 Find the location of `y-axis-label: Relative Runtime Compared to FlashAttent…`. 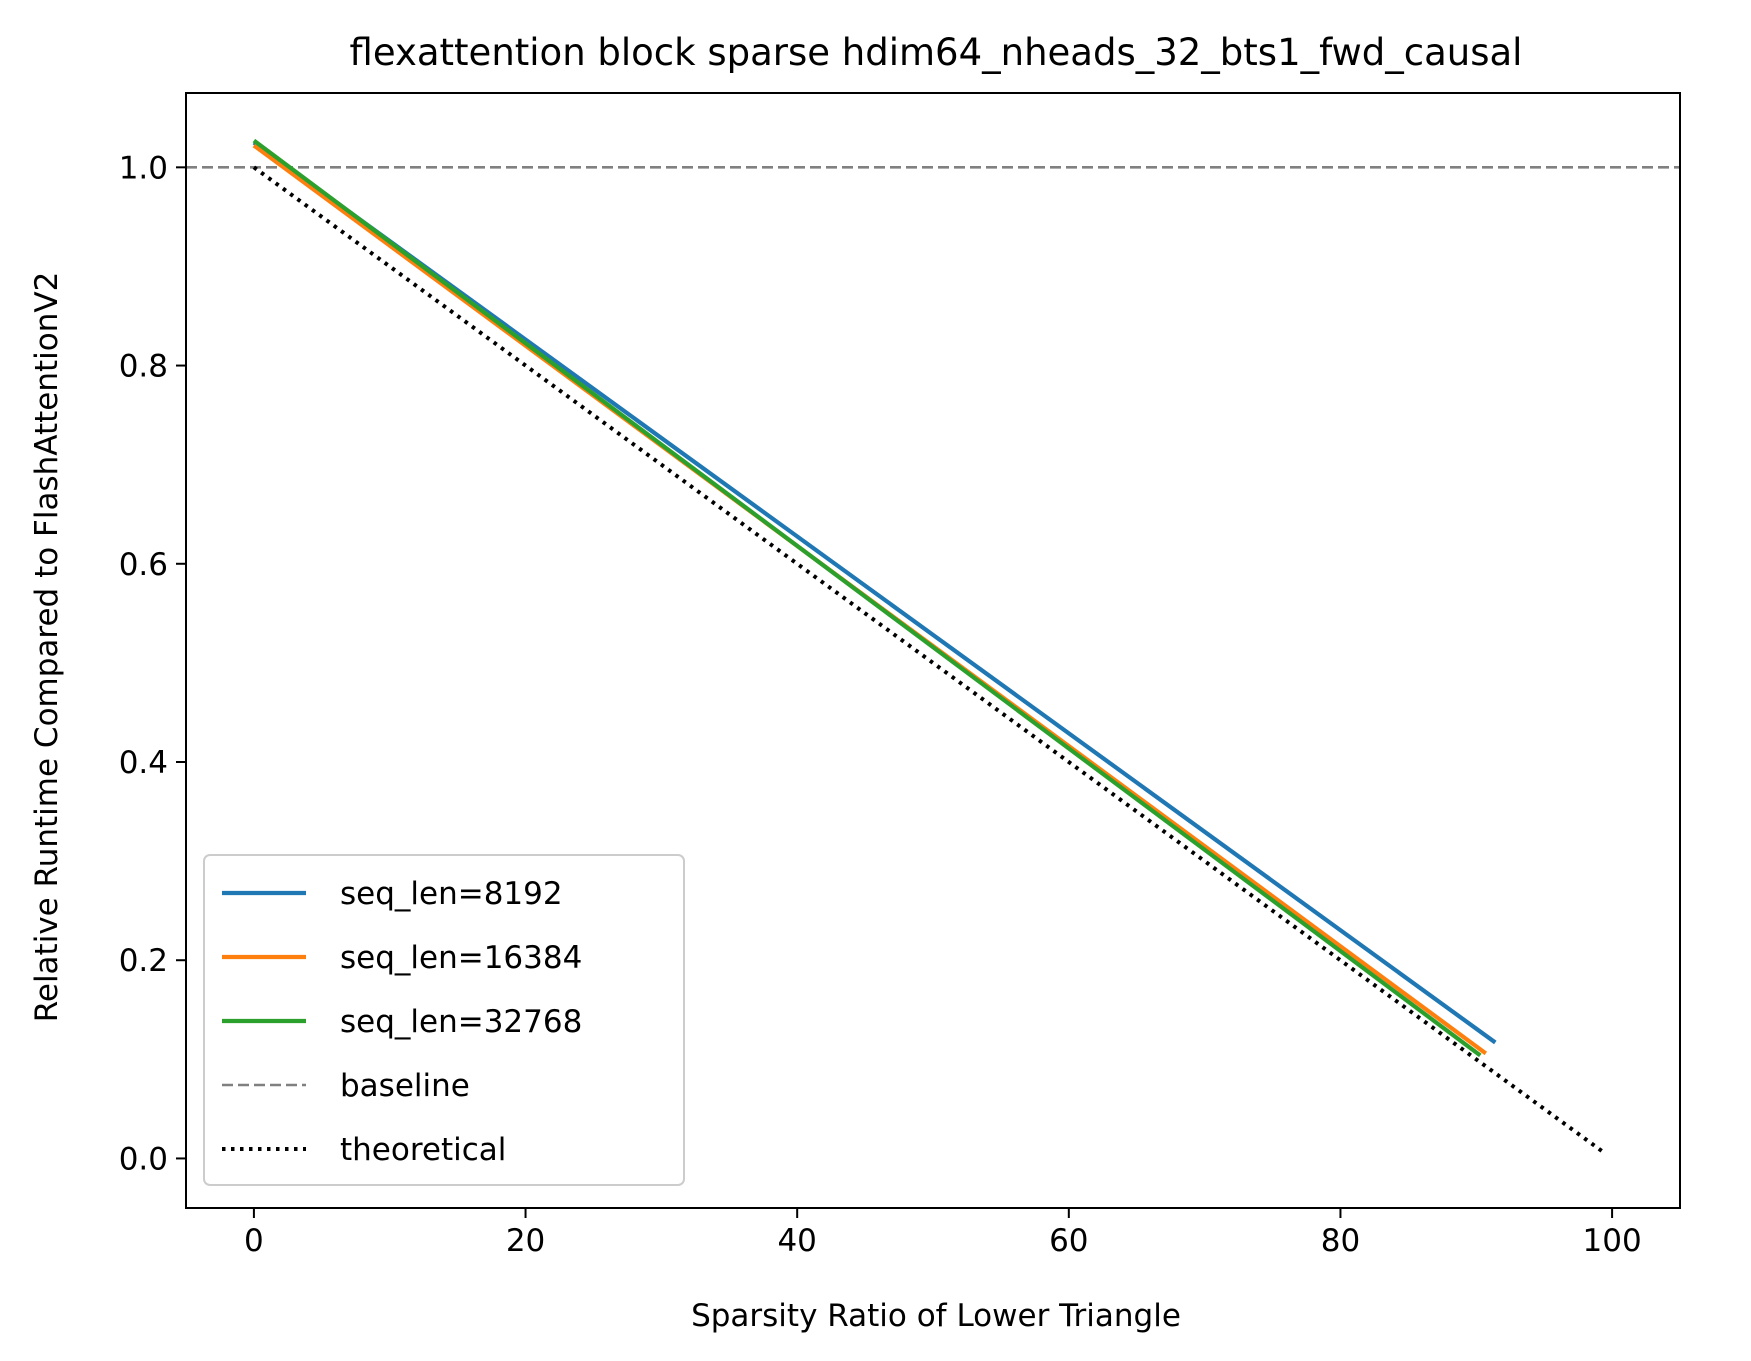

y-axis-label: Relative Runtime Compared to FlashAttent… is located at coordinates (47, 647).